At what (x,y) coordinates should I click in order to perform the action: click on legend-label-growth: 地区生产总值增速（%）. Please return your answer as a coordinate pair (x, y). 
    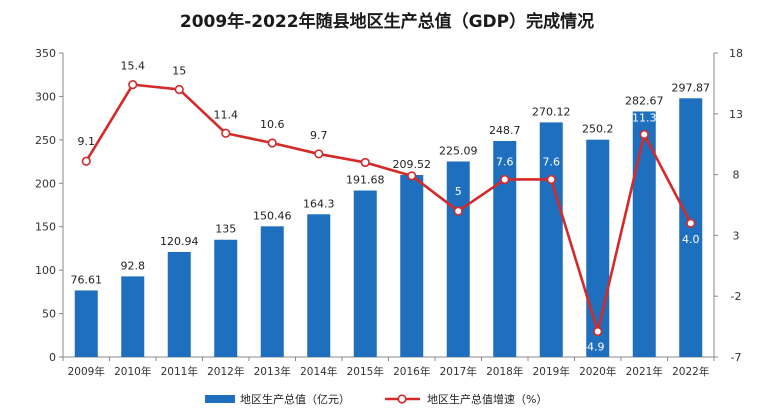
    Looking at the image, I should click on (487, 399).